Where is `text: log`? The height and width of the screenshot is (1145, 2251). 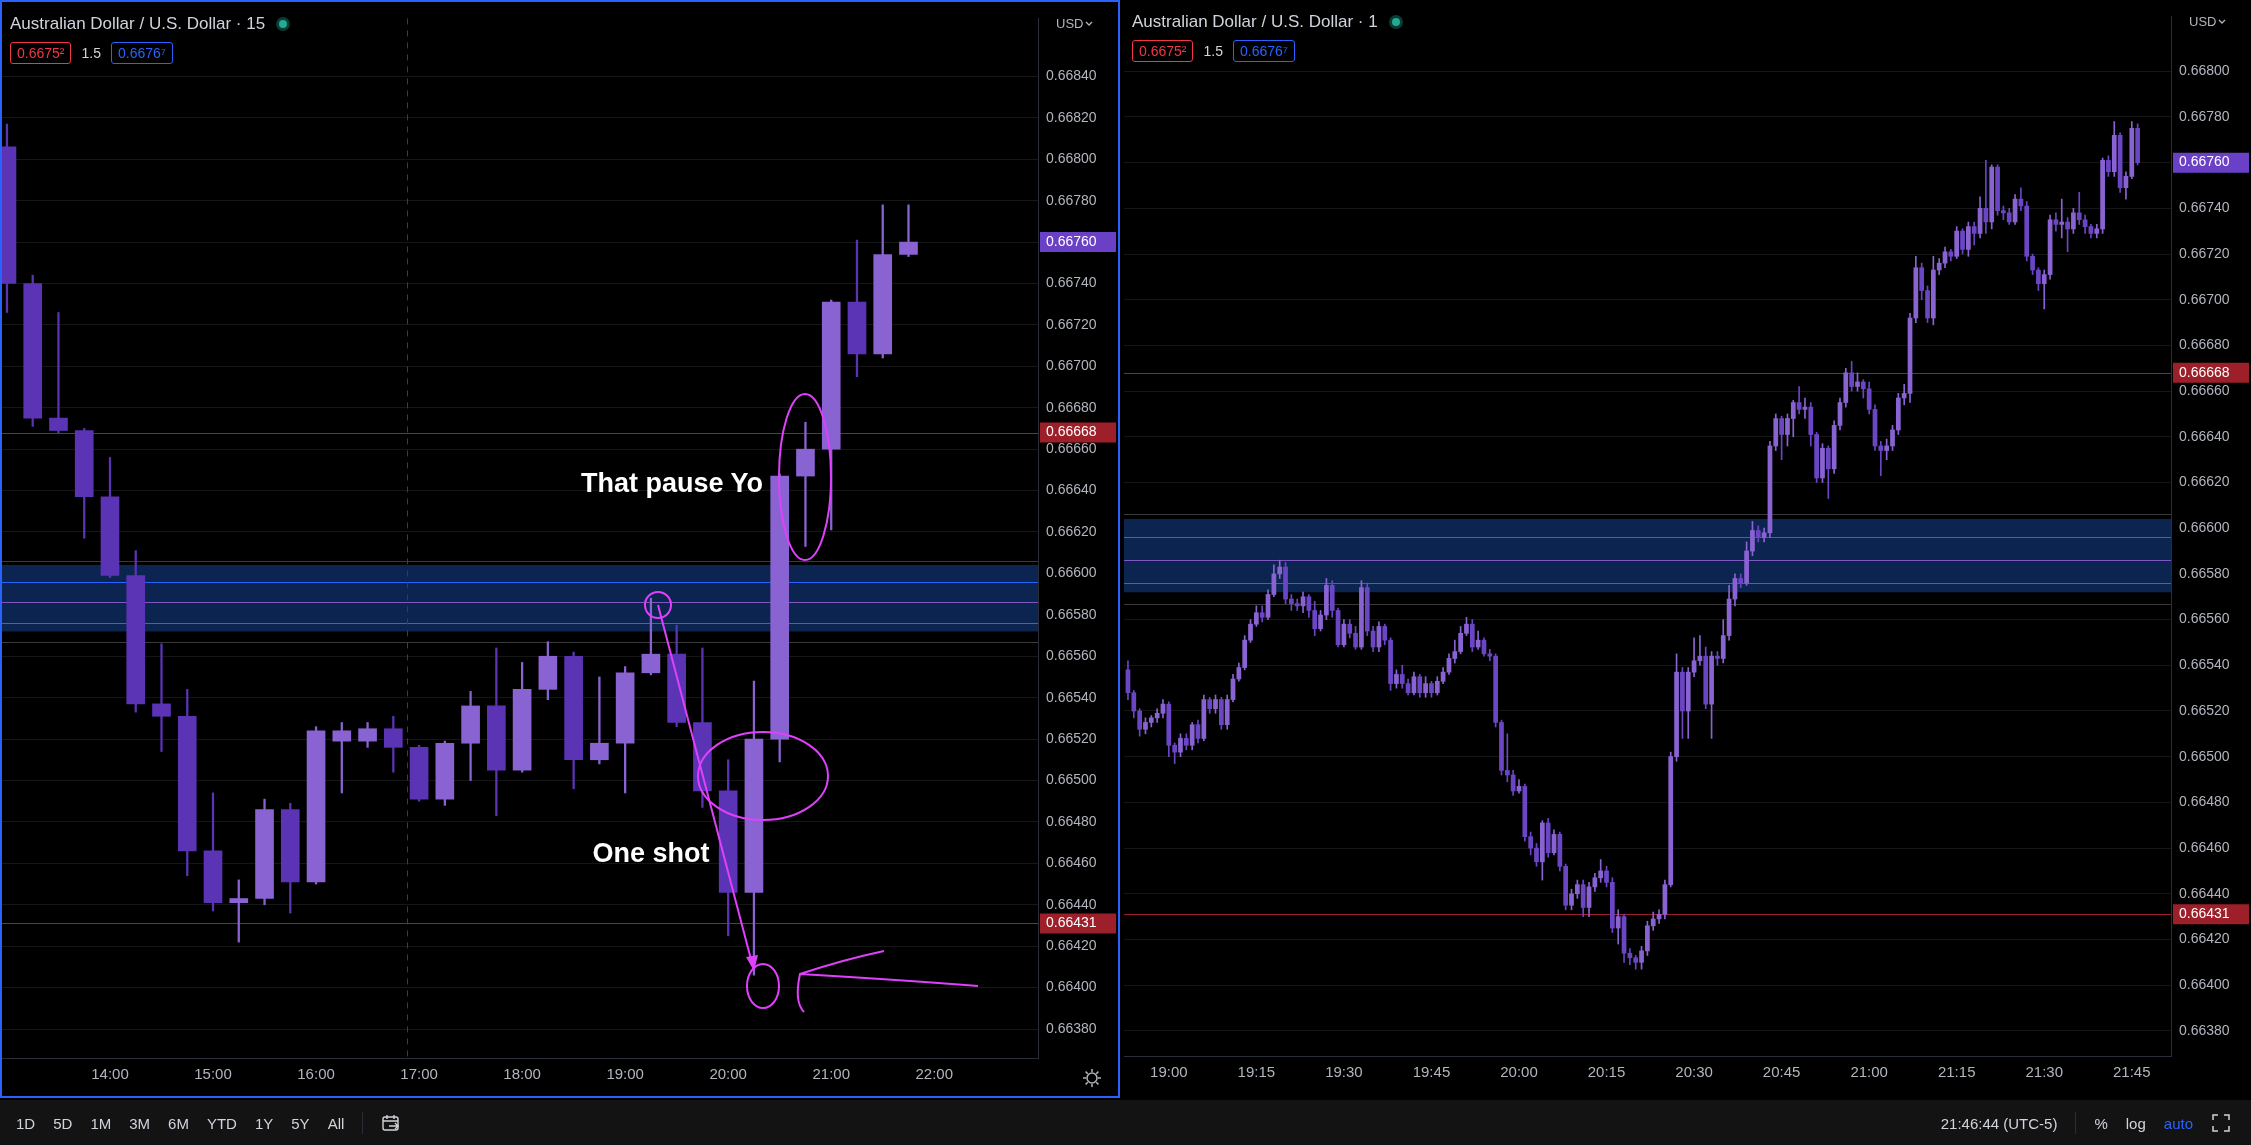
text: log is located at coordinates (2135, 1123).